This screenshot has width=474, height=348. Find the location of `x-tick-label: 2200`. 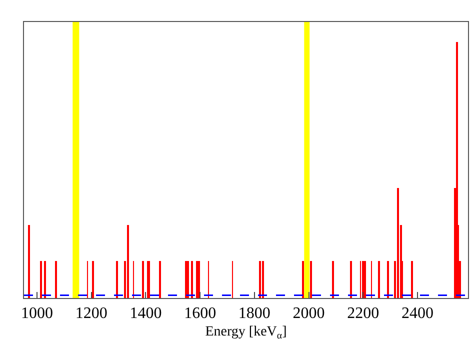

x-tick-label: 2200 is located at coordinates (363, 313).